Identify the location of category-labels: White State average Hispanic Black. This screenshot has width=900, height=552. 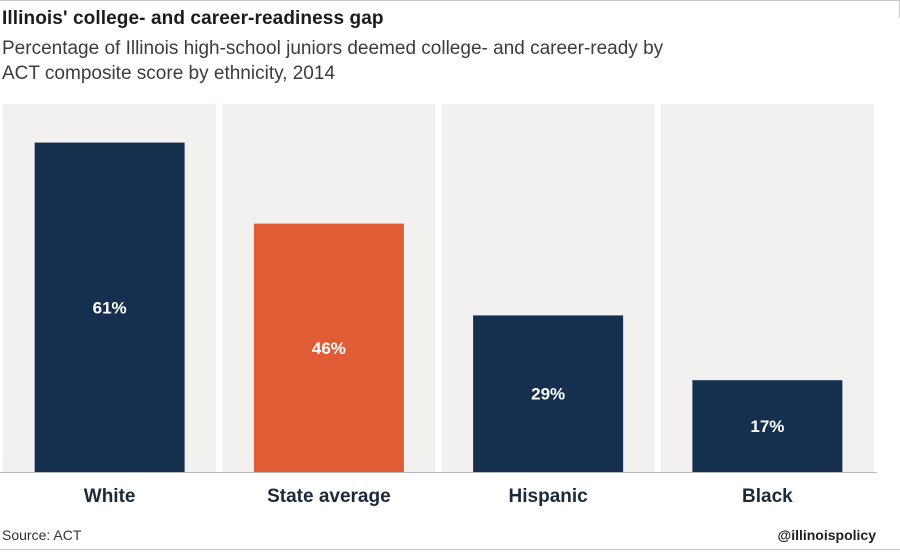
(438, 496).